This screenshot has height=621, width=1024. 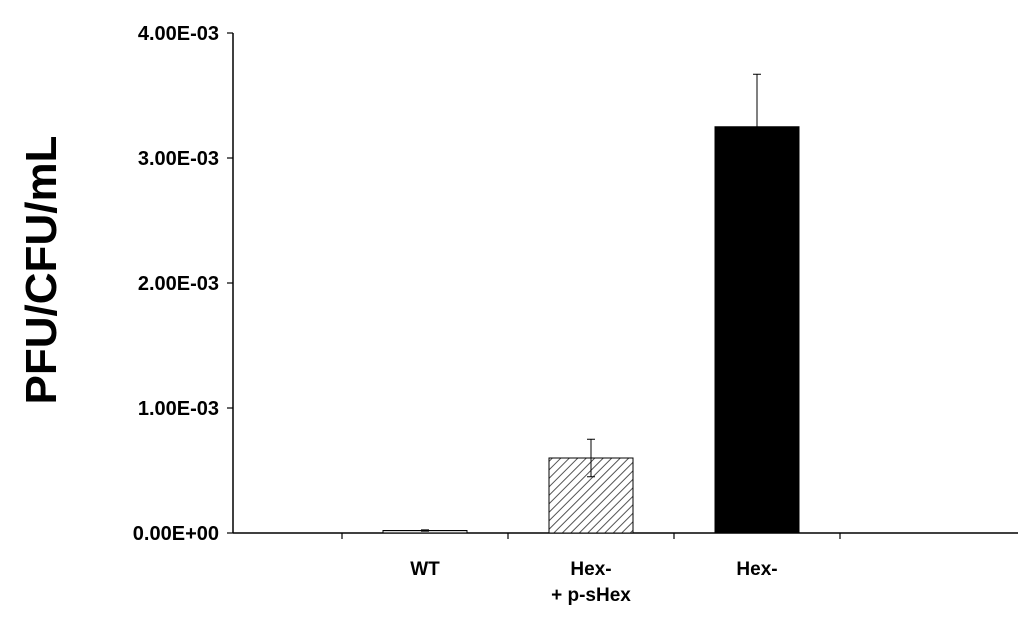 What do you see at coordinates (757, 330) in the screenshot?
I see `bar` at bounding box center [757, 330].